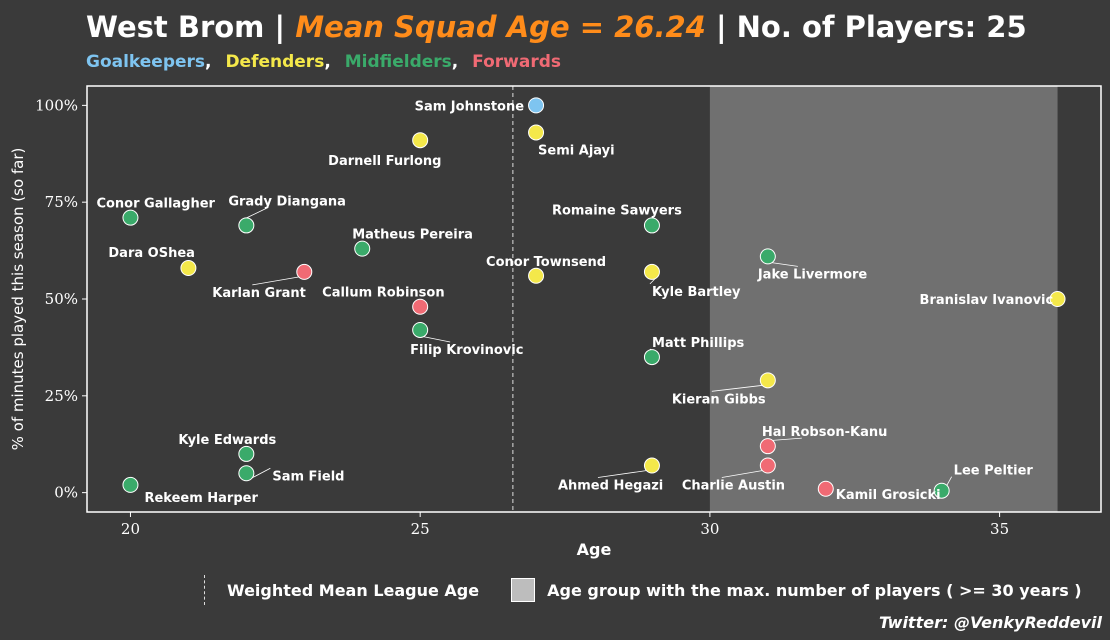  I want to click on x-axis-title: Age, so click(594, 549).